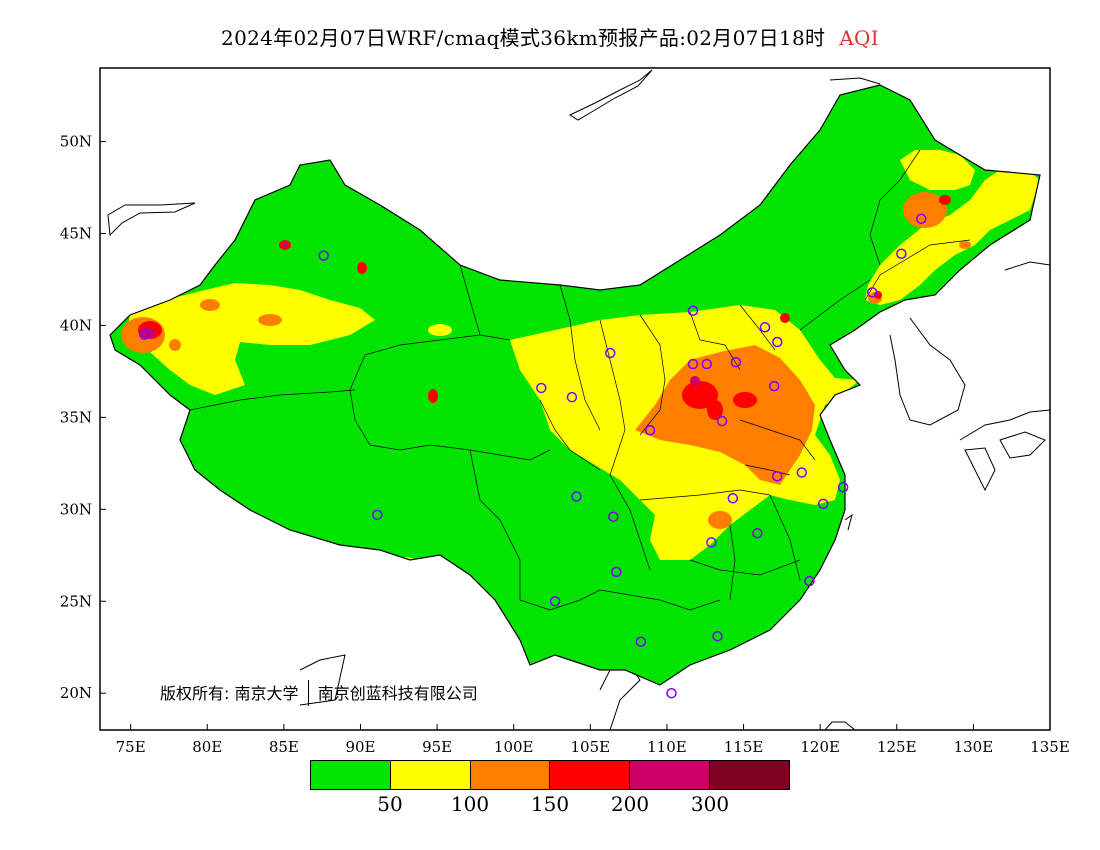 Image resolution: width=1100 pixels, height=850 pixels. I want to click on title-variable: AQI, so click(859, 38).